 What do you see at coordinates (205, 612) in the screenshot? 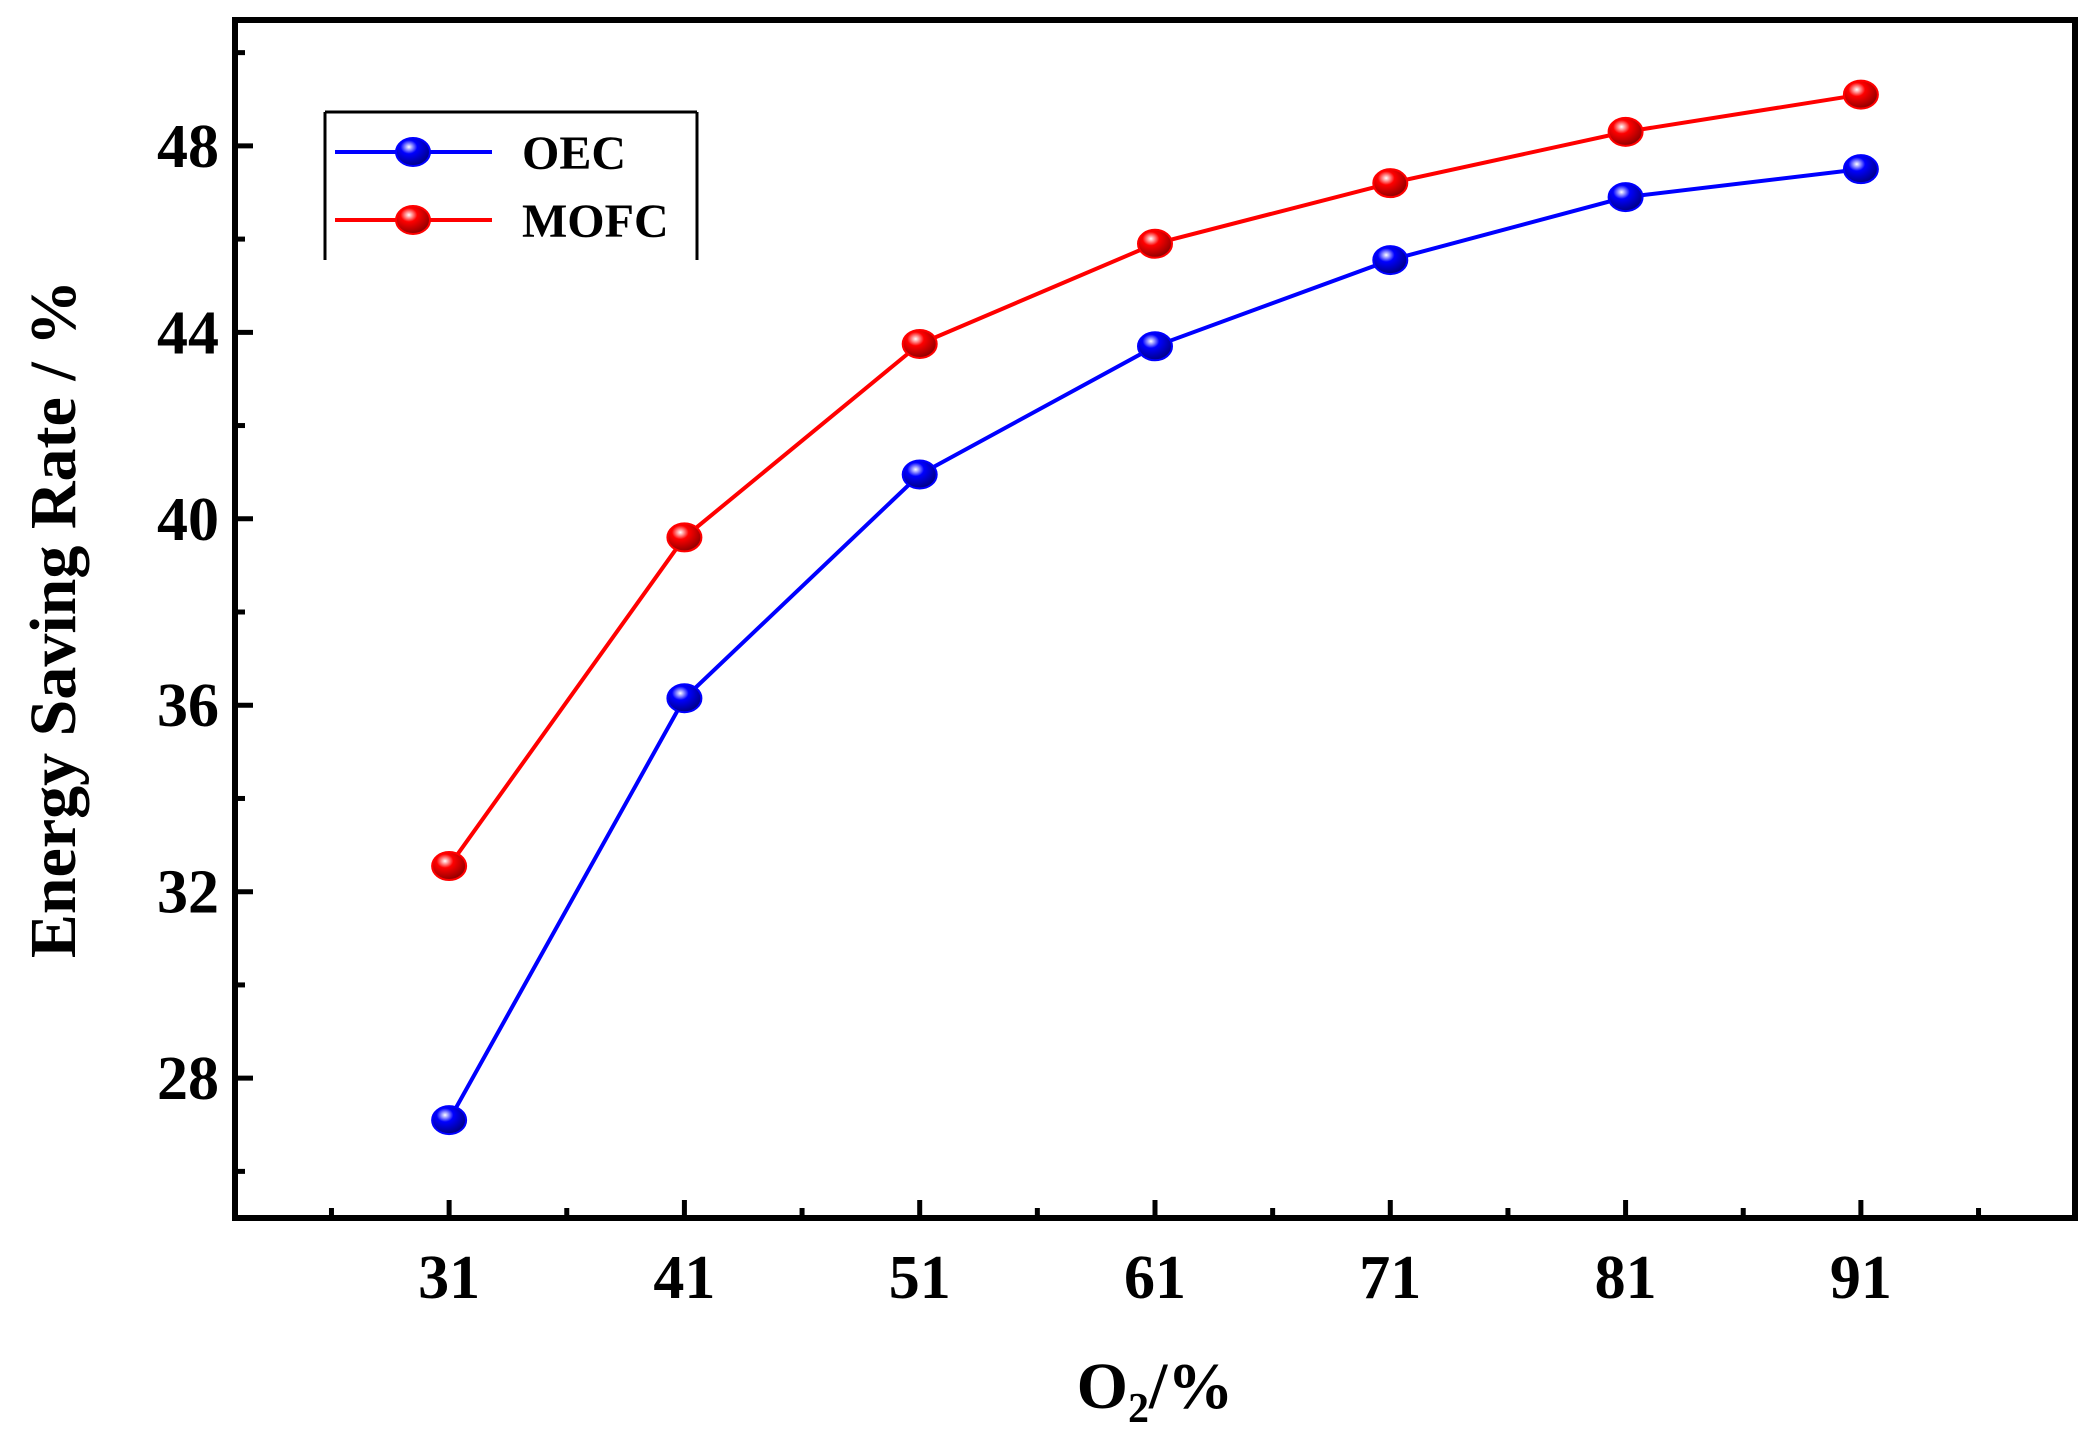
I see `y-axis: 28 32 36 40 44 48` at bounding box center [205, 612].